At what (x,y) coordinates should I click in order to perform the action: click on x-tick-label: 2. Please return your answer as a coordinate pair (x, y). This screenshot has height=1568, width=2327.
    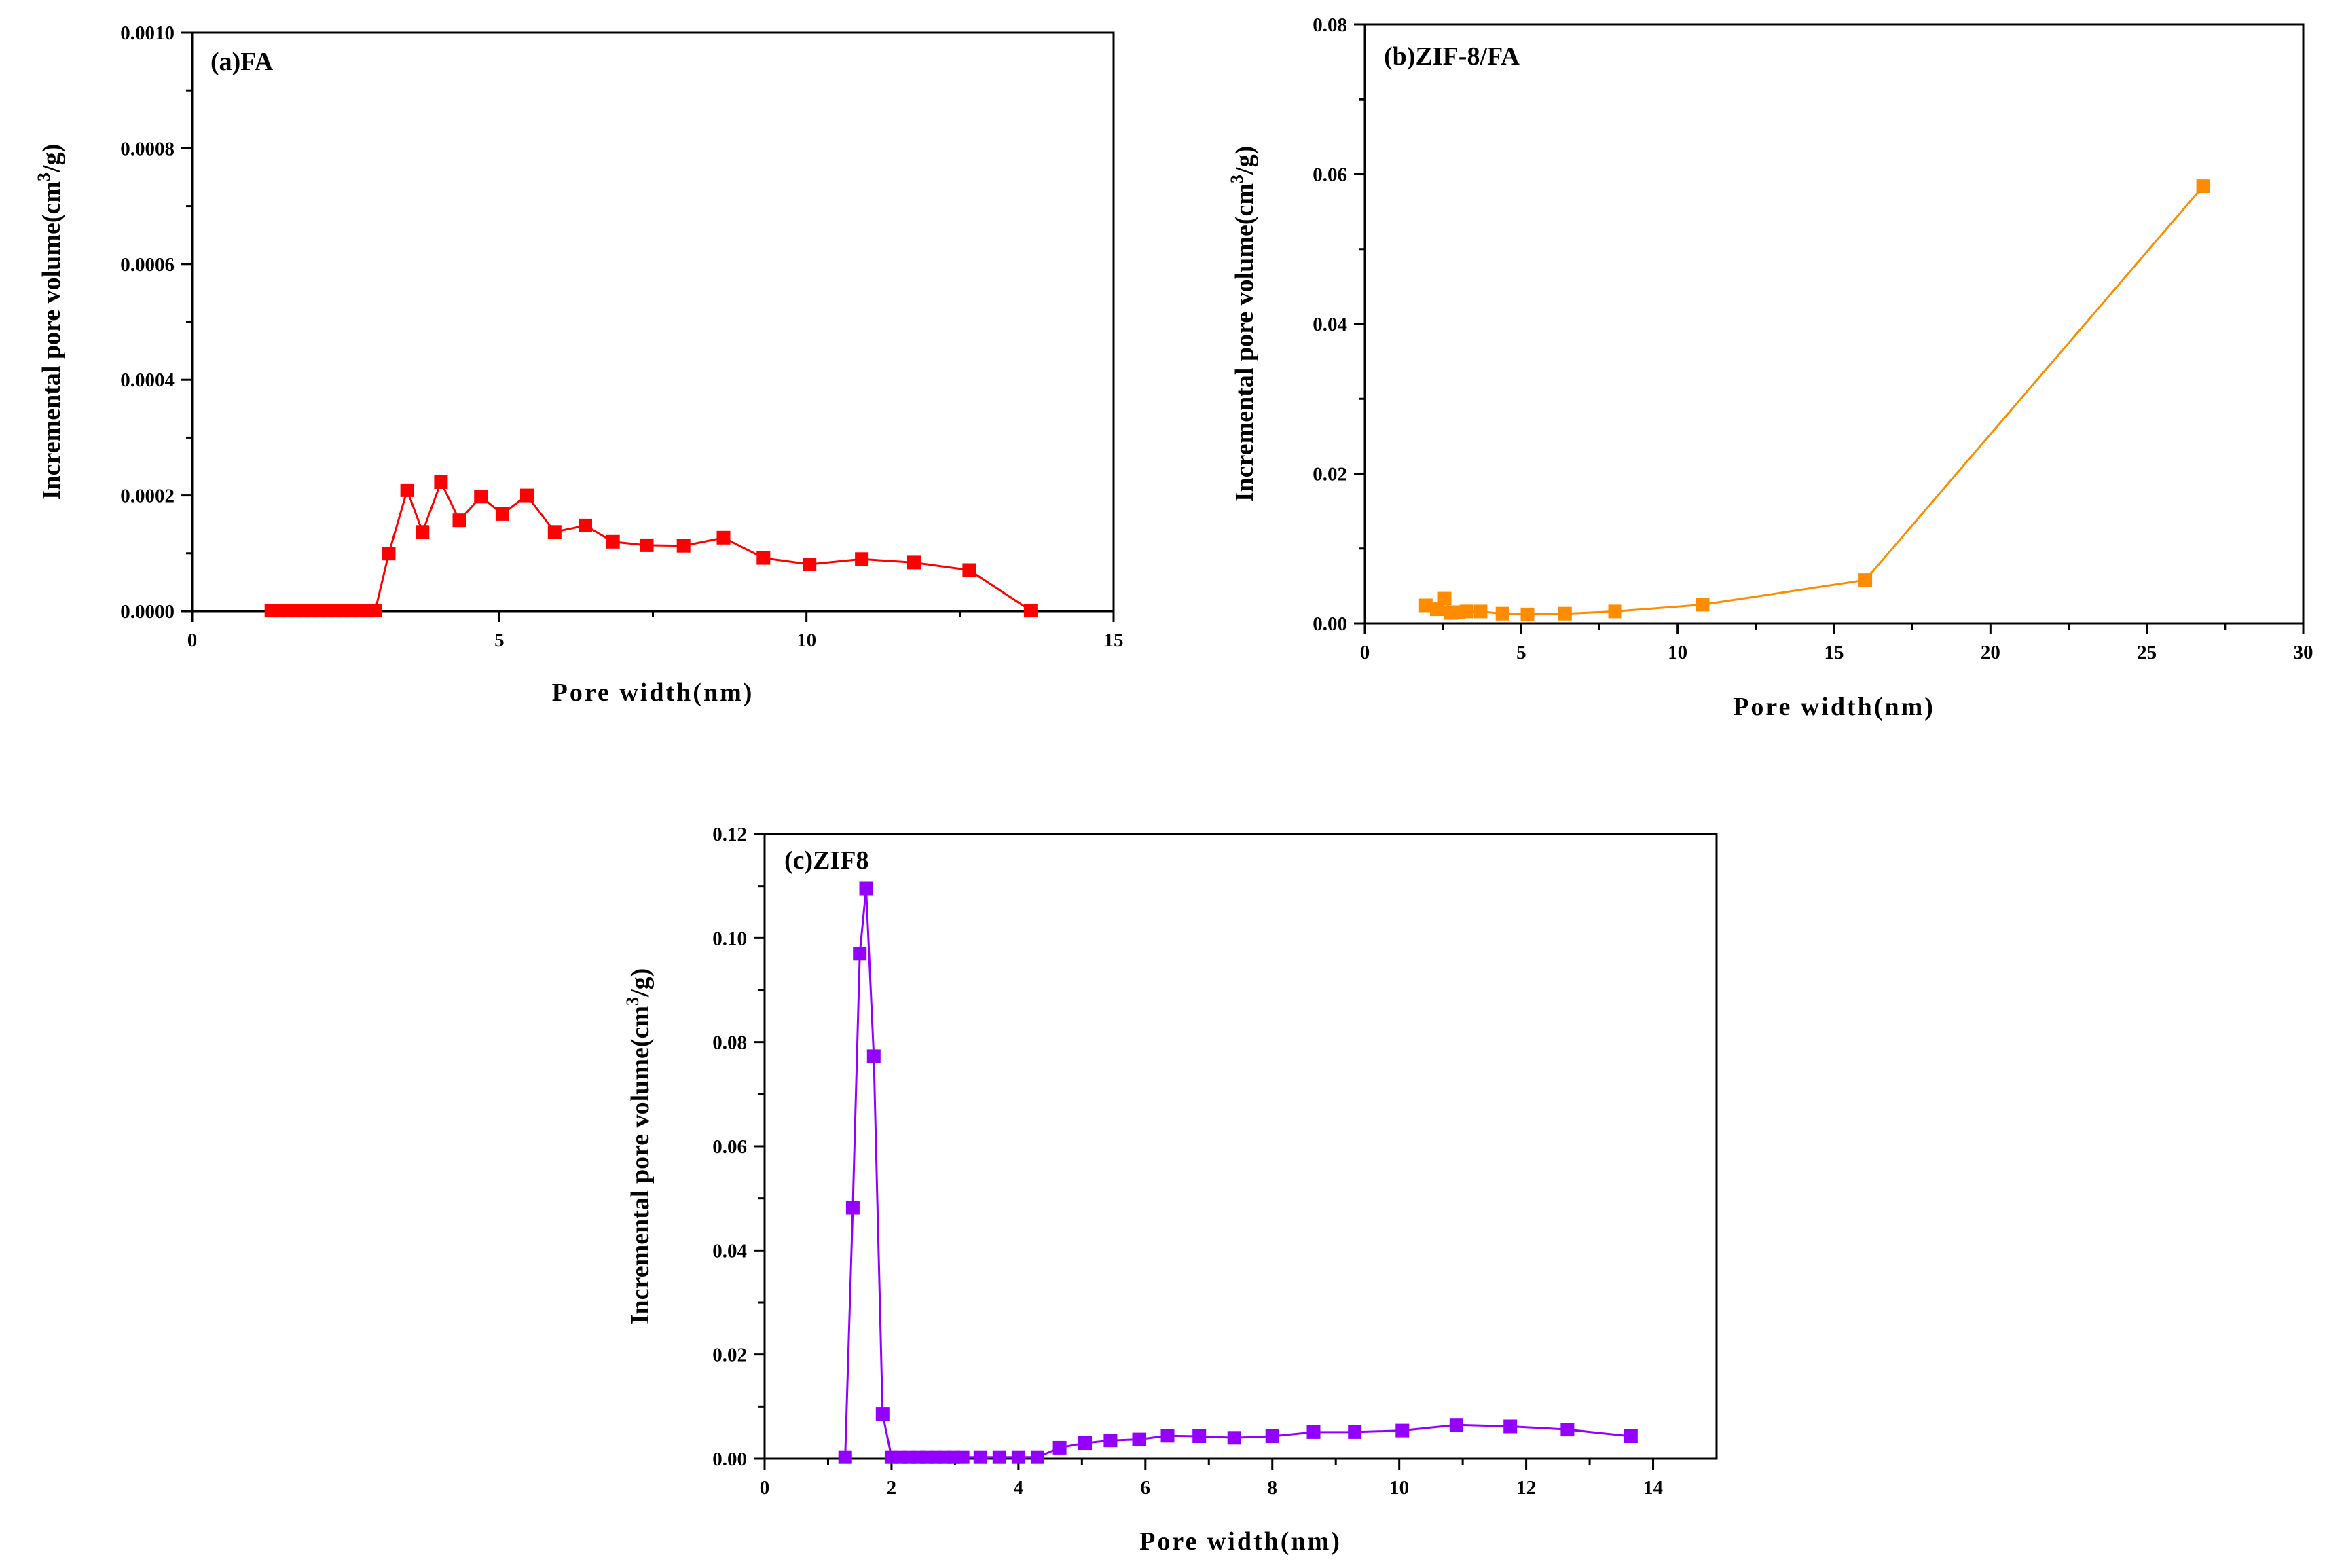
    Looking at the image, I should click on (892, 1488).